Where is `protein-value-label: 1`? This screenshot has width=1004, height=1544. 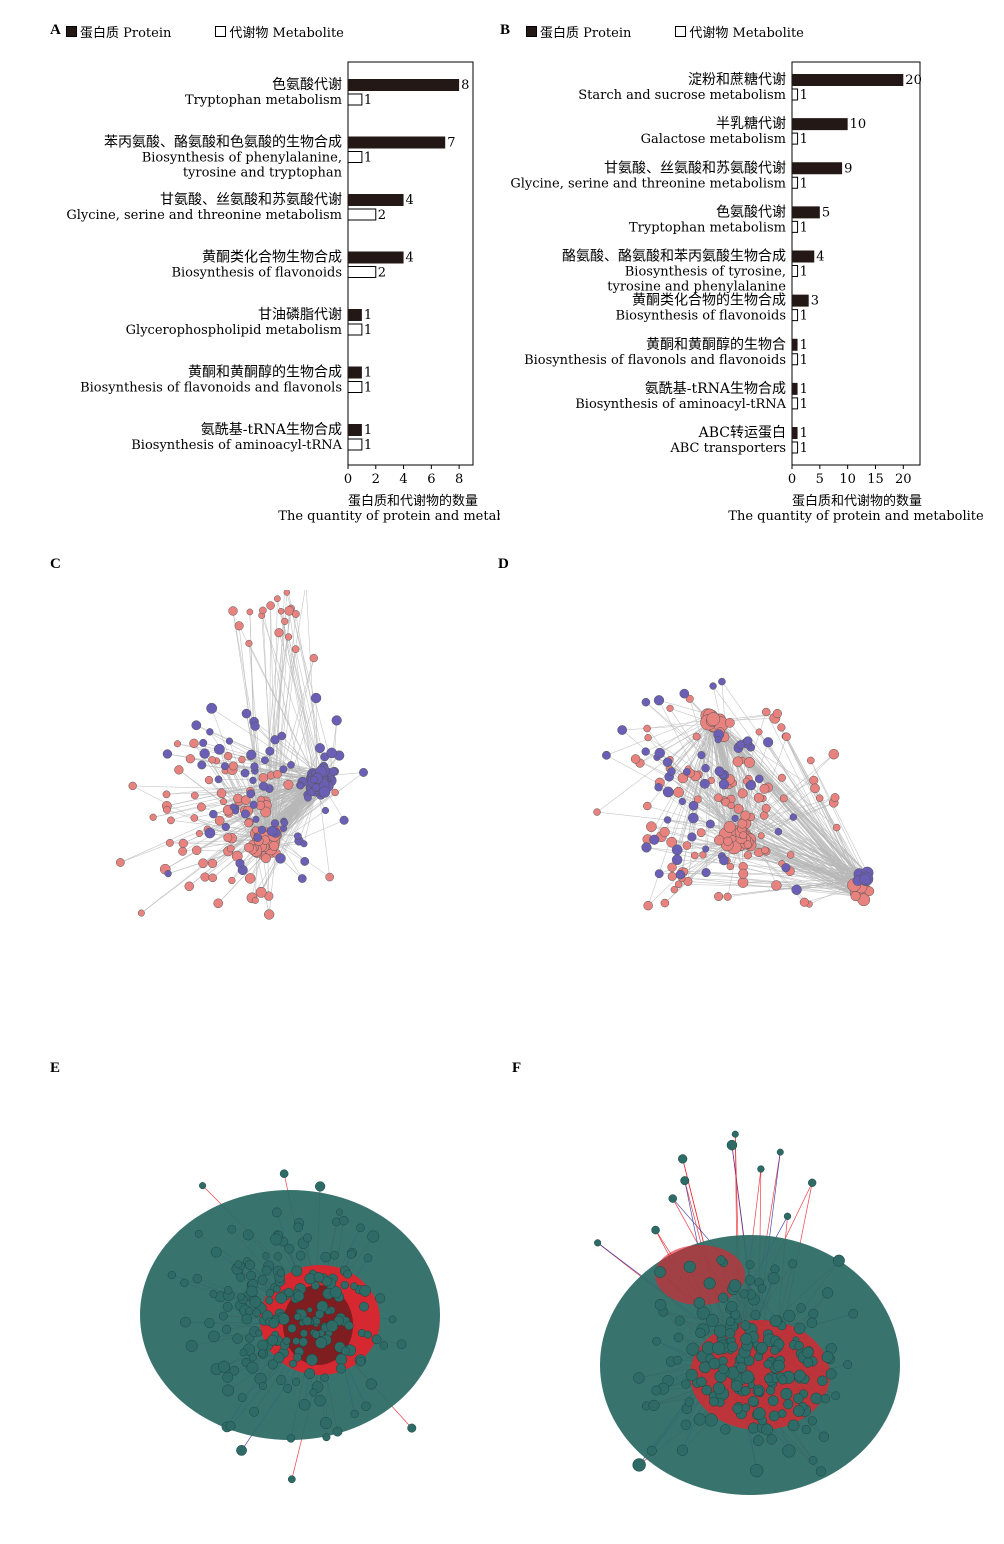
protein-value-label: 1 is located at coordinates (804, 389).